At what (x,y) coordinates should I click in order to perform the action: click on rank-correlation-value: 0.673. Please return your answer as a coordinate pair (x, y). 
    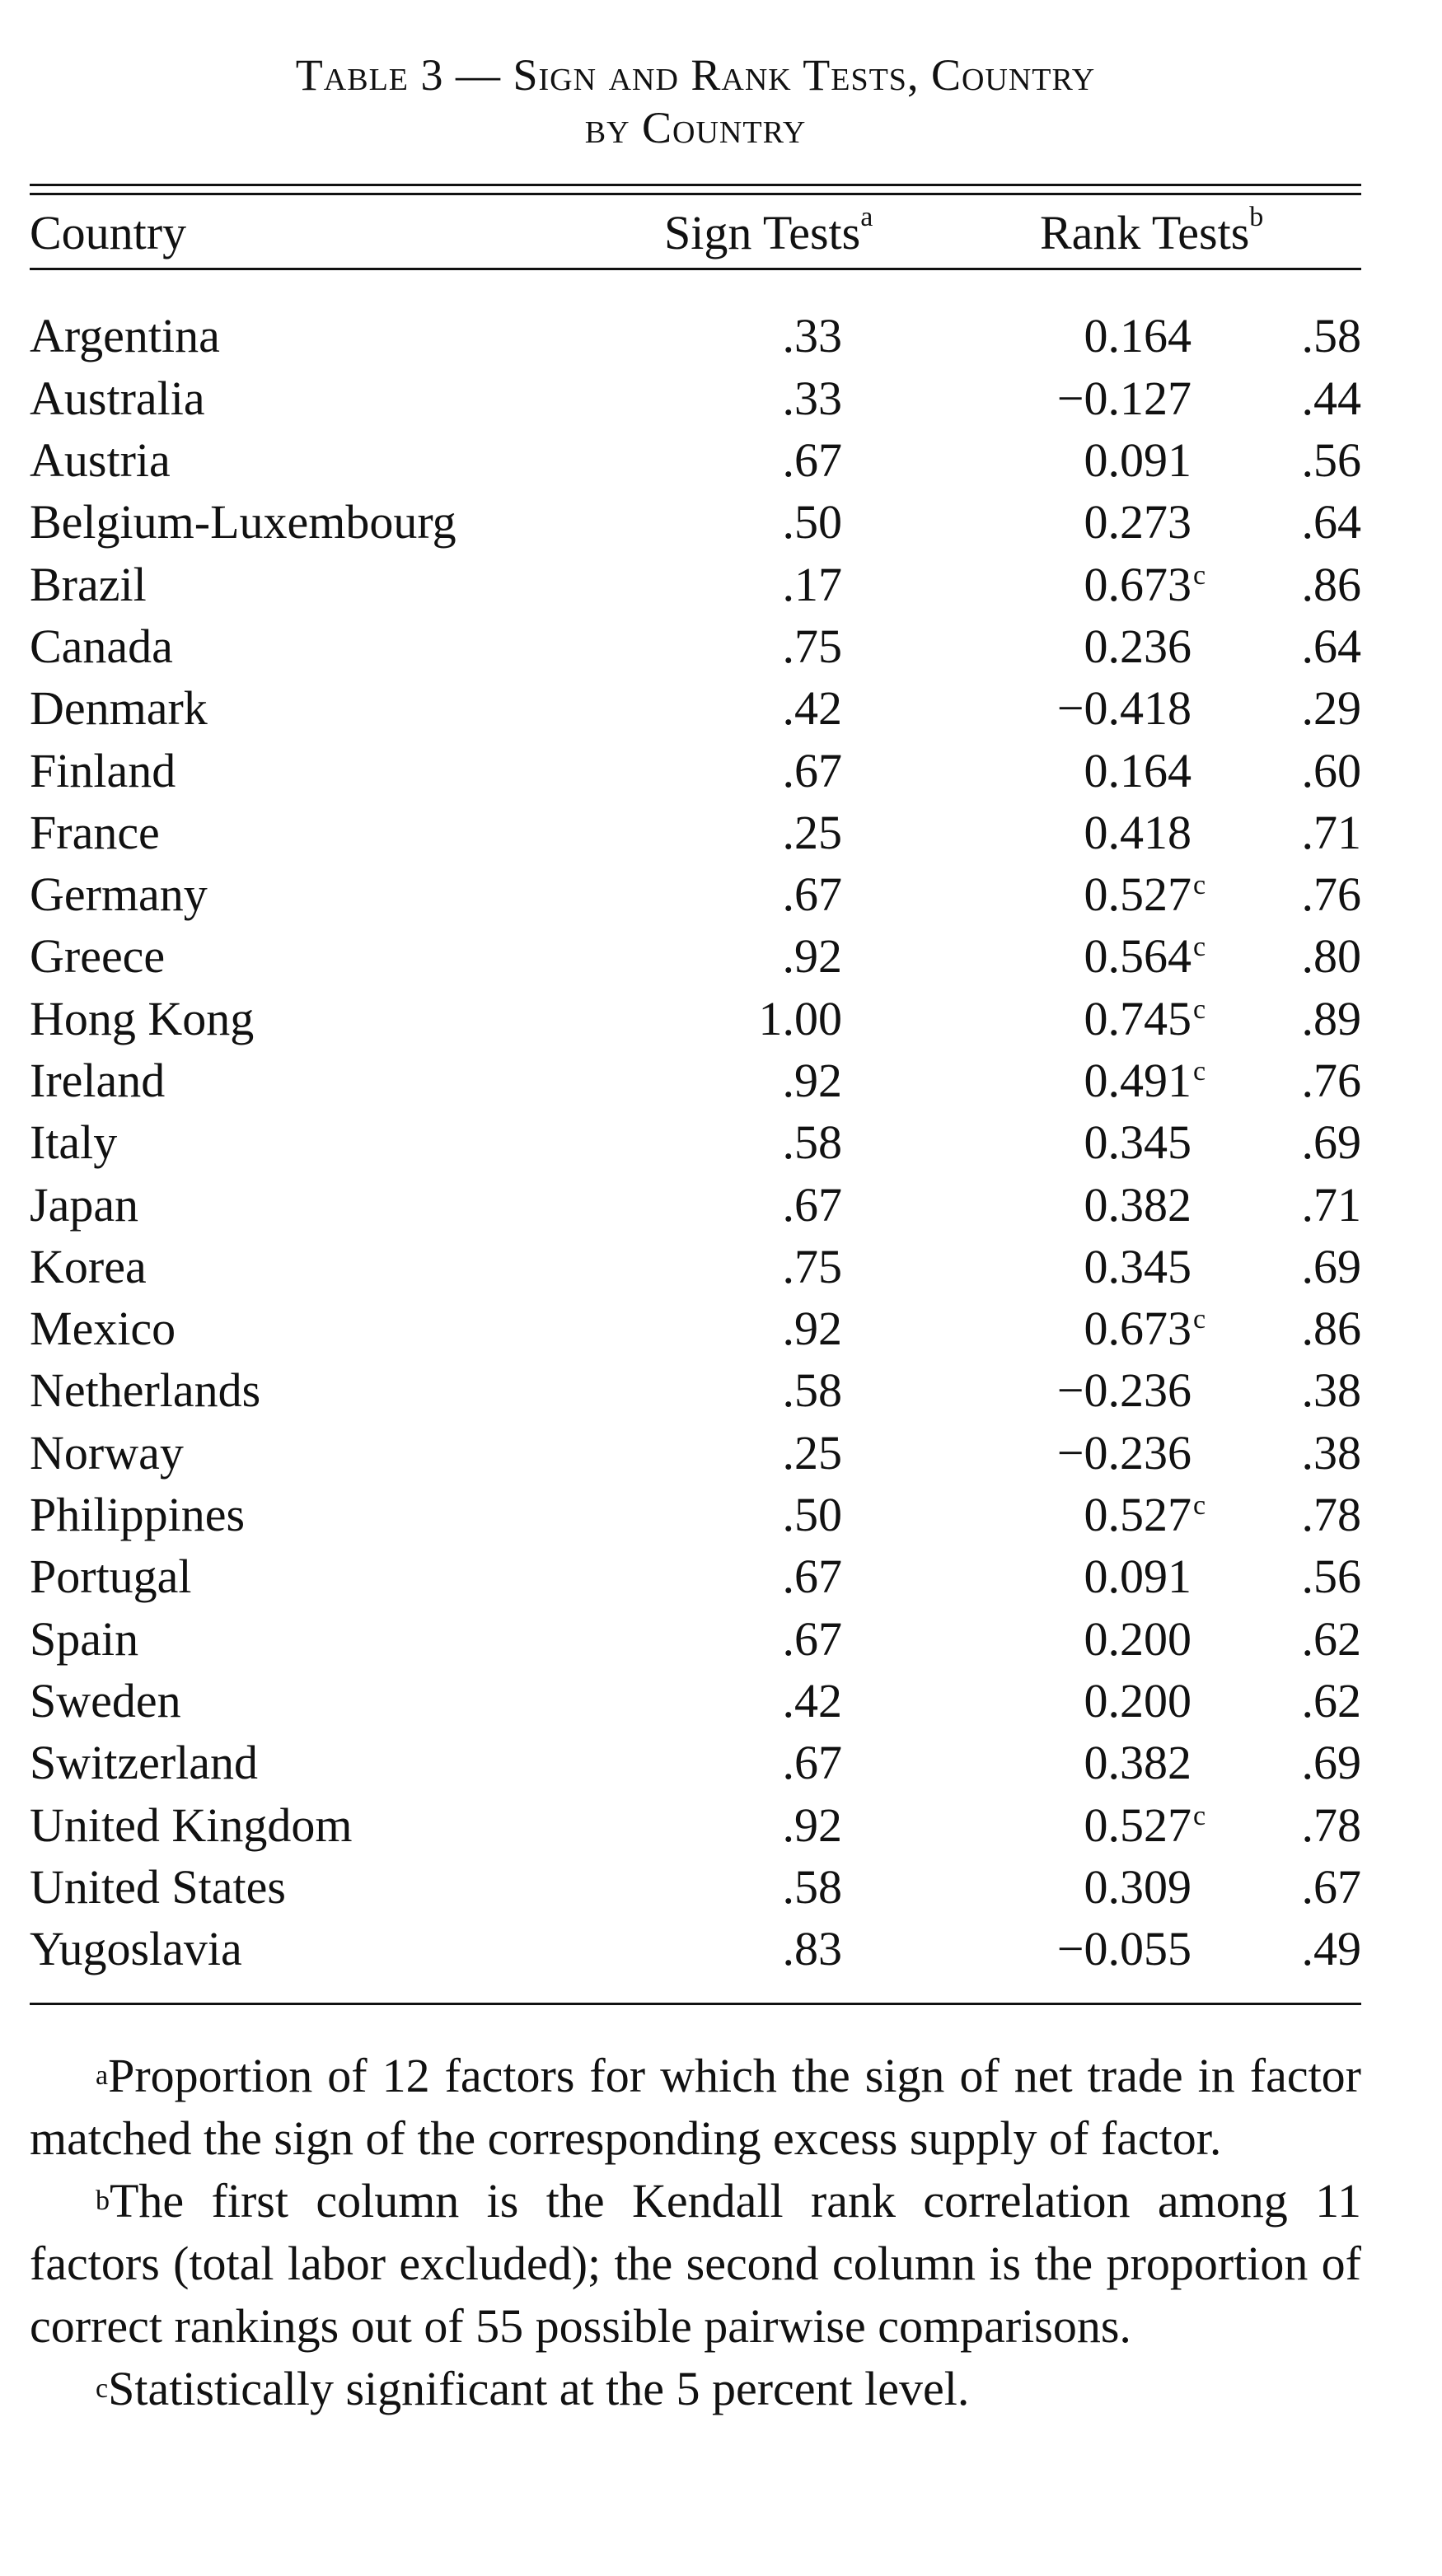
    Looking at the image, I should click on (1138, 1329).